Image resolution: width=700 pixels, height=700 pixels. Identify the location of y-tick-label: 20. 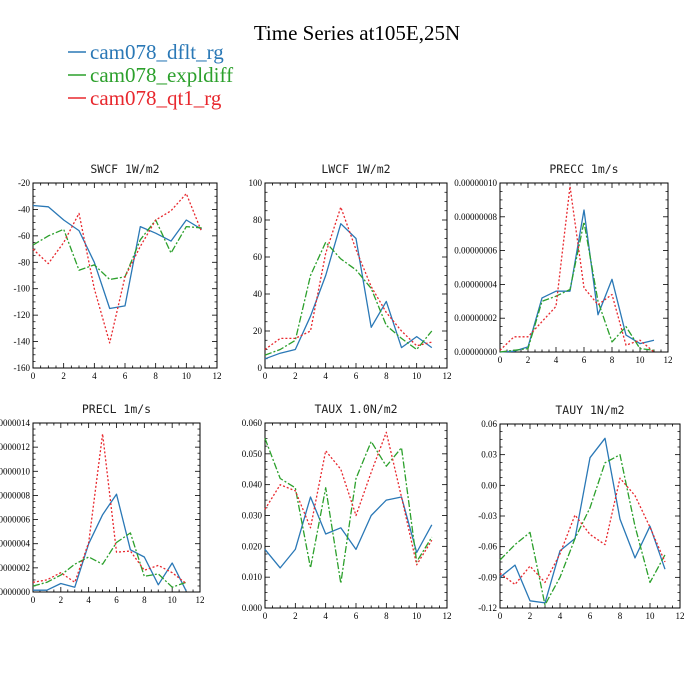
(258, 331).